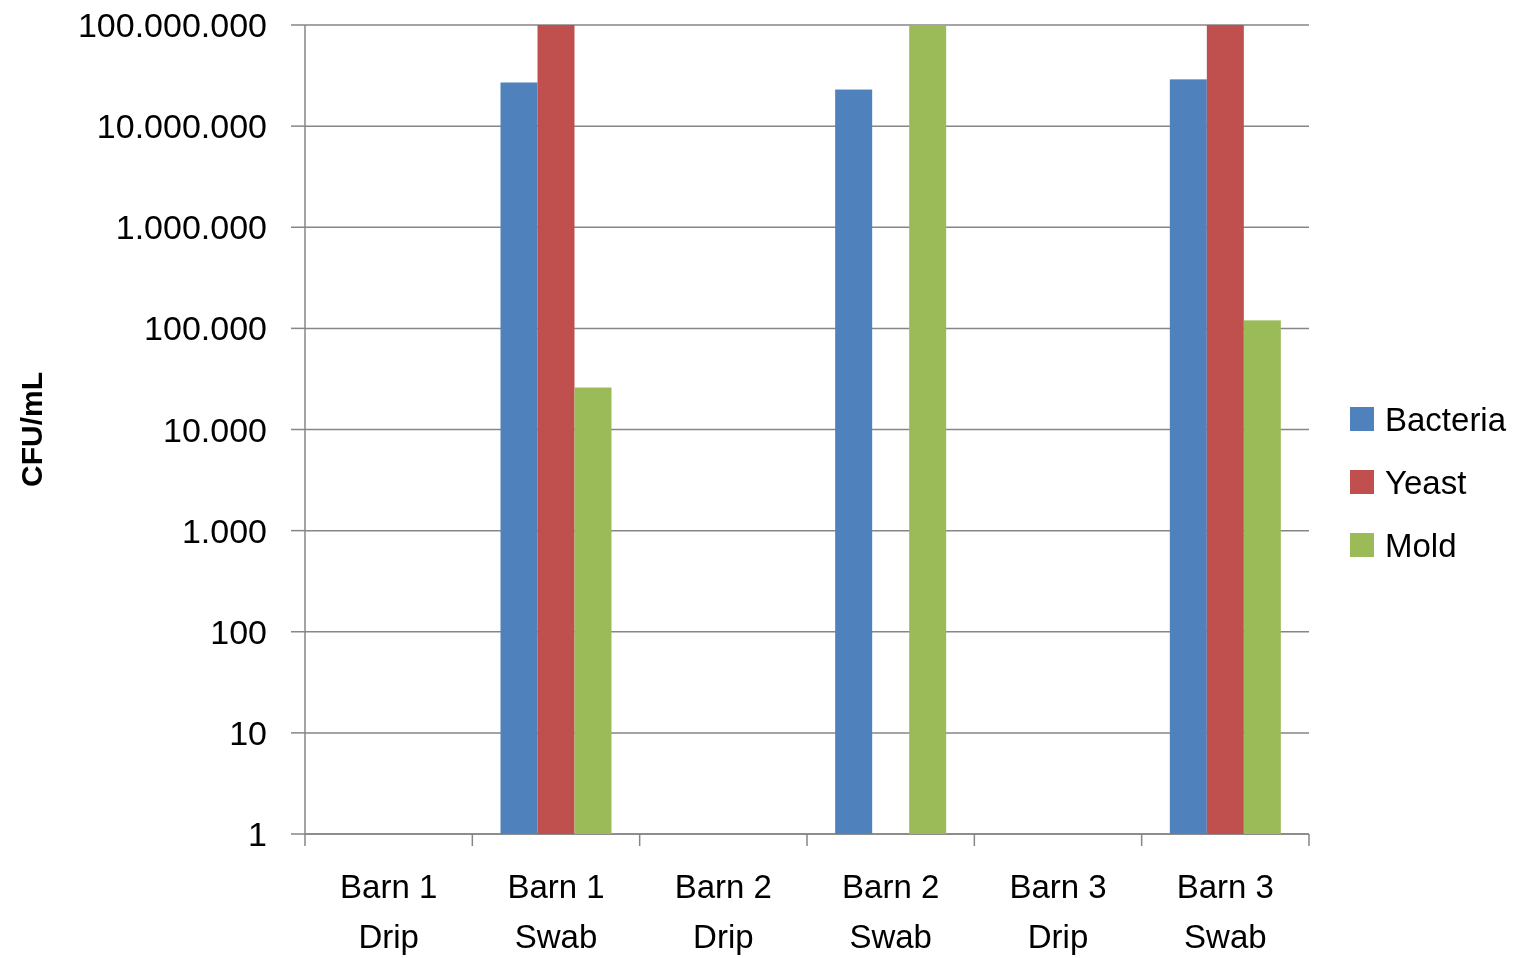  I want to click on y-tick-label: 10.000, so click(215, 429).